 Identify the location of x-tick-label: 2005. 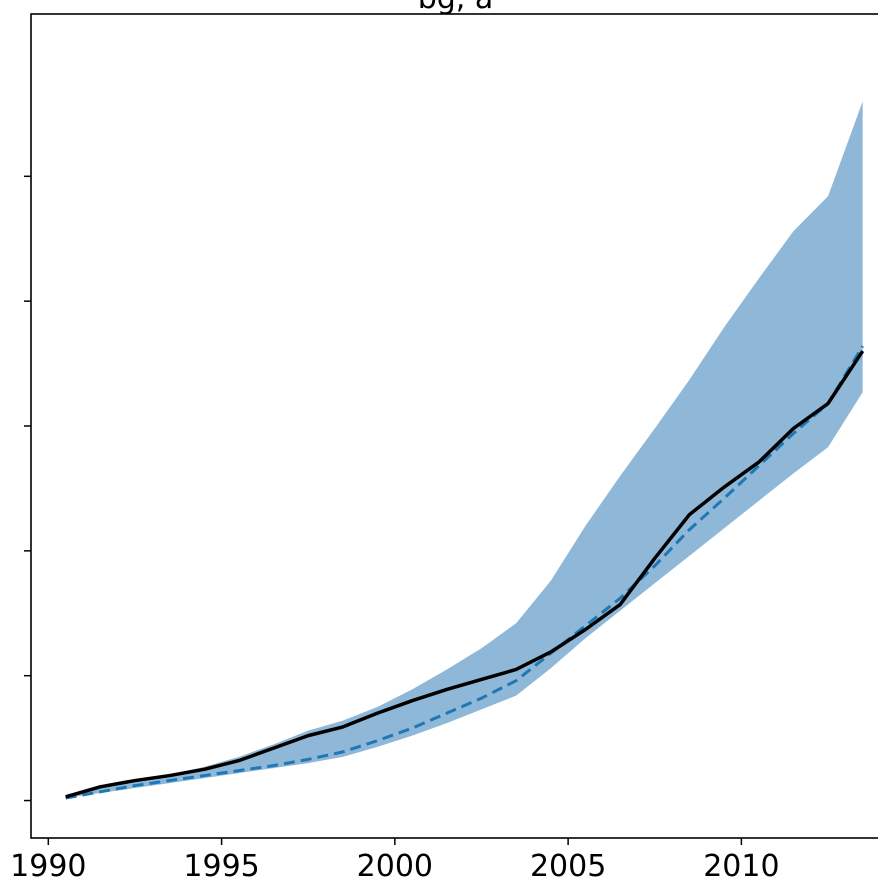
(568, 866).